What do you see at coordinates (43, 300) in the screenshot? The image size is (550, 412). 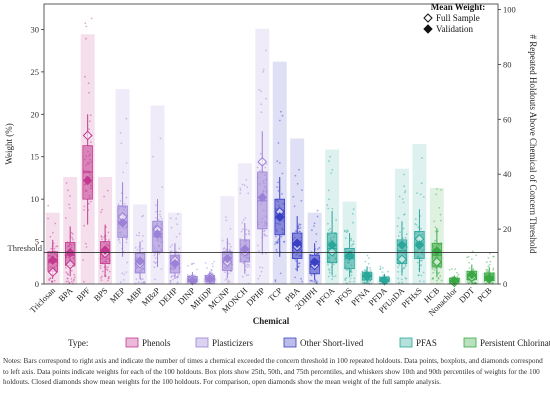 I see `category-label-Triclosan: Triclosan` at bounding box center [43, 300].